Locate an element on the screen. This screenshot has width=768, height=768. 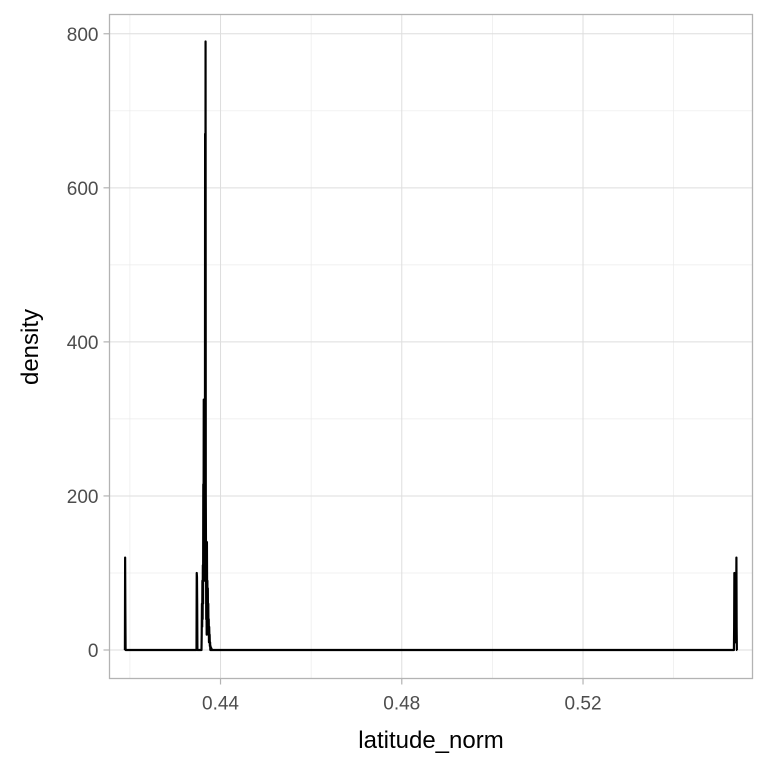
x-tick-label: 0.52 is located at coordinates (583, 704).